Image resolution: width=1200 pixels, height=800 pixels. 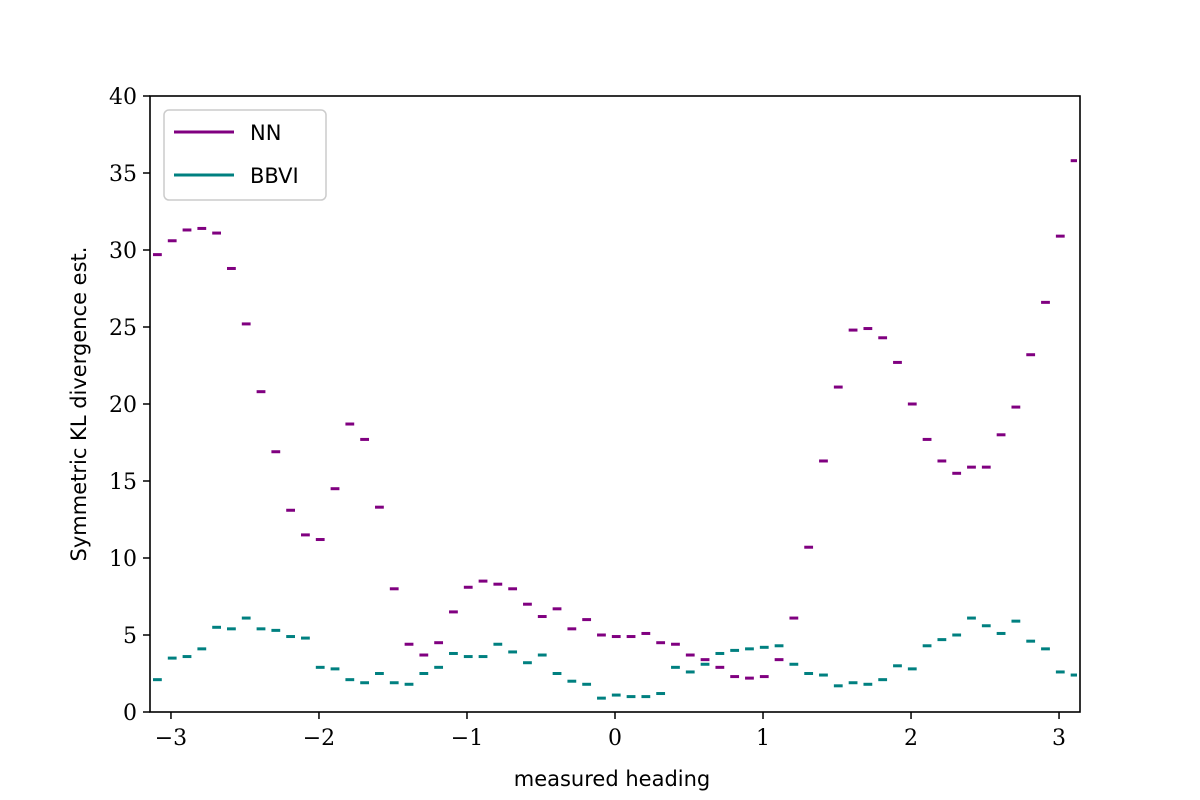 I want to click on legend-label-nn: NN, so click(x=265, y=133).